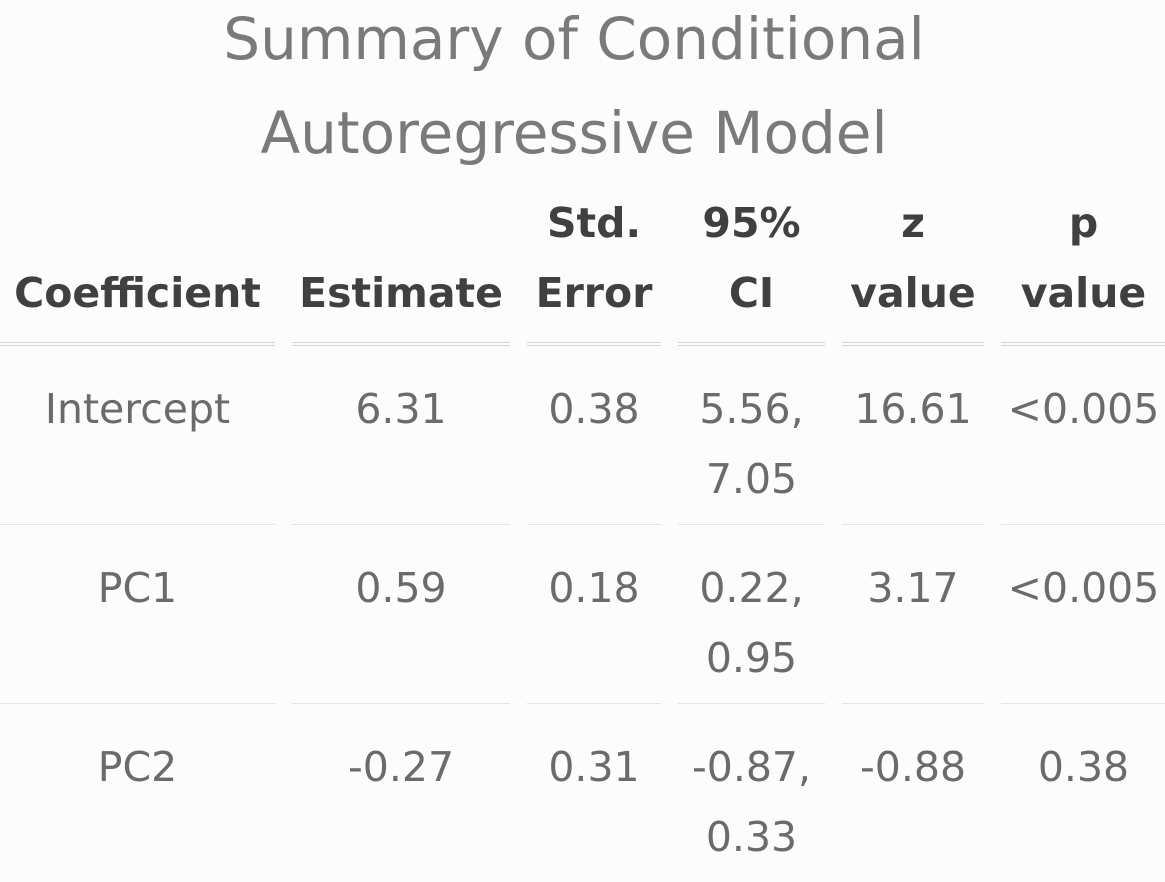  I want to click on cell-ci: 5.56, 7.05, so click(751, 435).